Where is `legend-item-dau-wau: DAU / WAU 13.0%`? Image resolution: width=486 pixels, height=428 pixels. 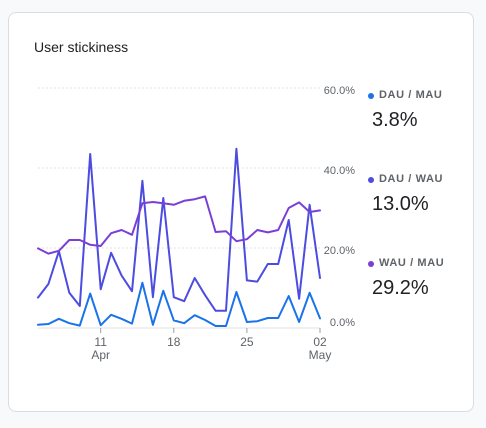
legend-item-dau-wau: DAU / WAU 13.0% is located at coordinates (416, 194).